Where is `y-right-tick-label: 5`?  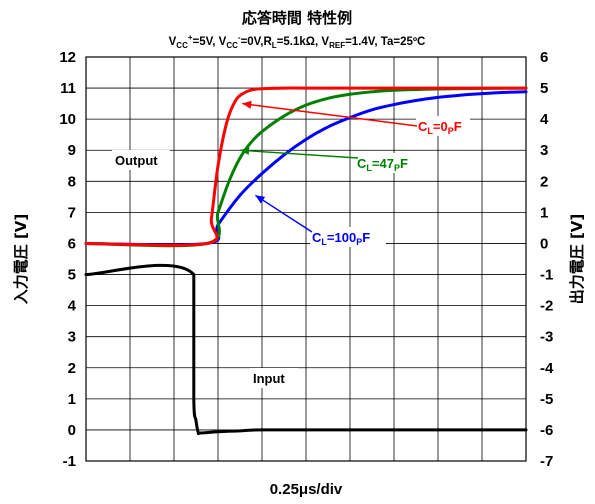 y-right-tick-label: 5 is located at coordinates (544, 88).